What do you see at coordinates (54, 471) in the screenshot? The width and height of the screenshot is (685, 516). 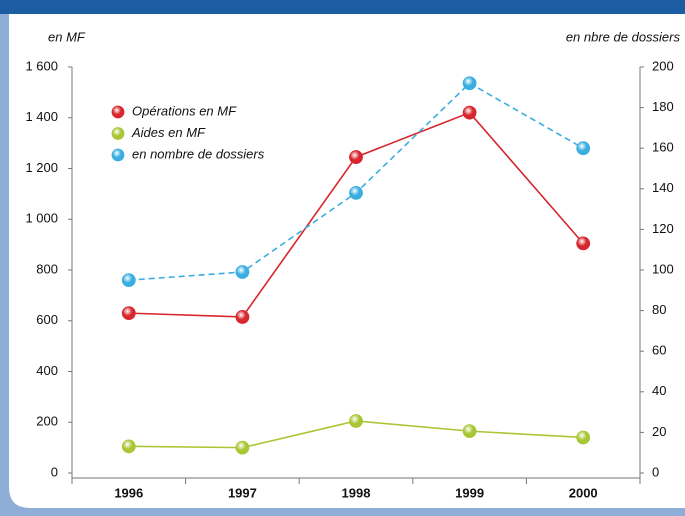 I see `y-tick-label: 0` at bounding box center [54, 471].